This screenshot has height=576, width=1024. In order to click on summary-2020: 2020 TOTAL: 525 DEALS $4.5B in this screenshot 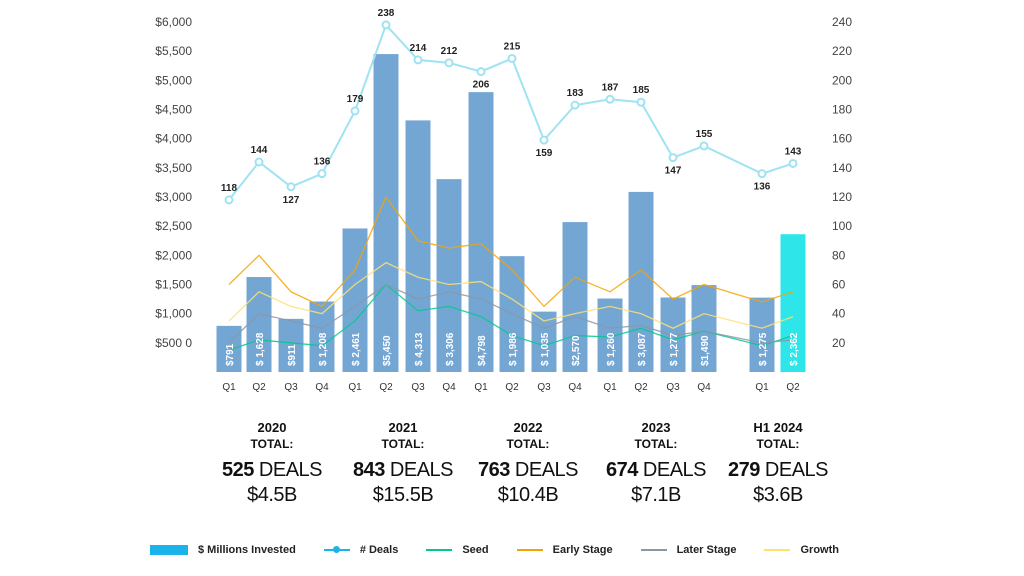, I will do `click(272, 464)`.